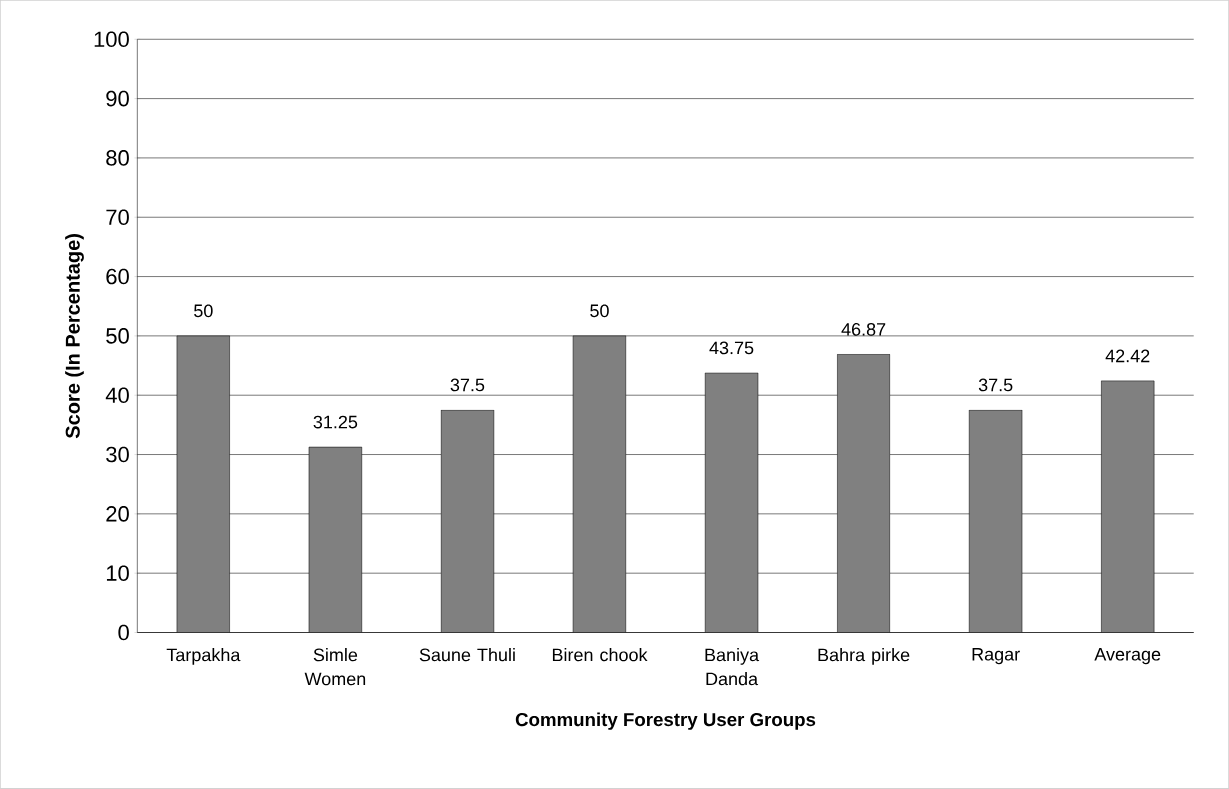 The image size is (1229, 789). What do you see at coordinates (665, 721) in the screenshot?
I see `x-axis-title: Community Forestry User Groups` at bounding box center [665, 721].